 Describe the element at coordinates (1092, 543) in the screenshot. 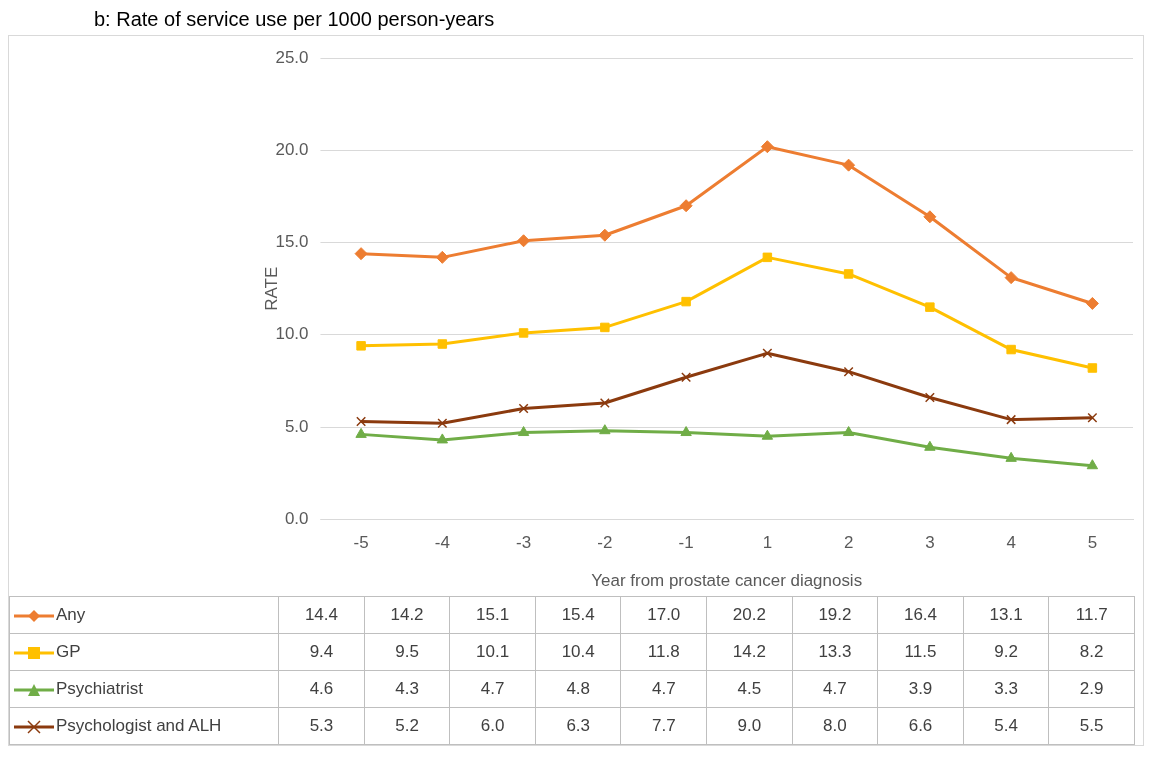

I see `x-tick-label: 5` at that location.